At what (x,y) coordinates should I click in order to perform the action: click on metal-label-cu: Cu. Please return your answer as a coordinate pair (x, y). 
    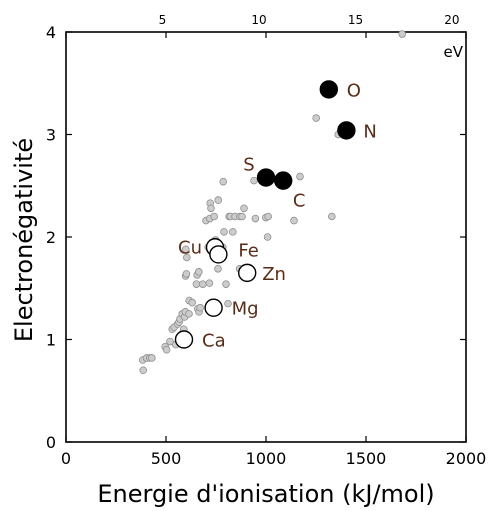
    Looking at the image, I should click on (190, 247).